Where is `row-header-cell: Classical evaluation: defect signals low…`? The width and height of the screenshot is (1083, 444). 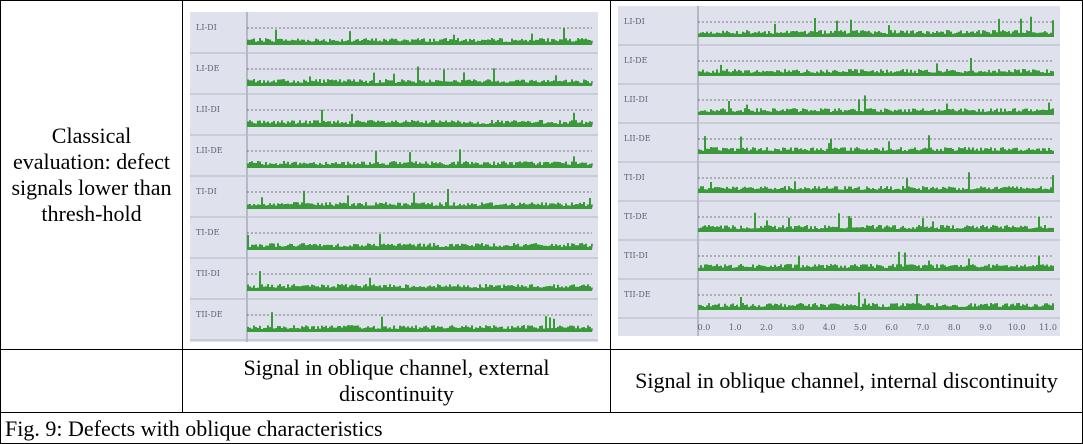 row-header-cell: Classical evaluation: defect signals low… is located at coordinates (91, 175).